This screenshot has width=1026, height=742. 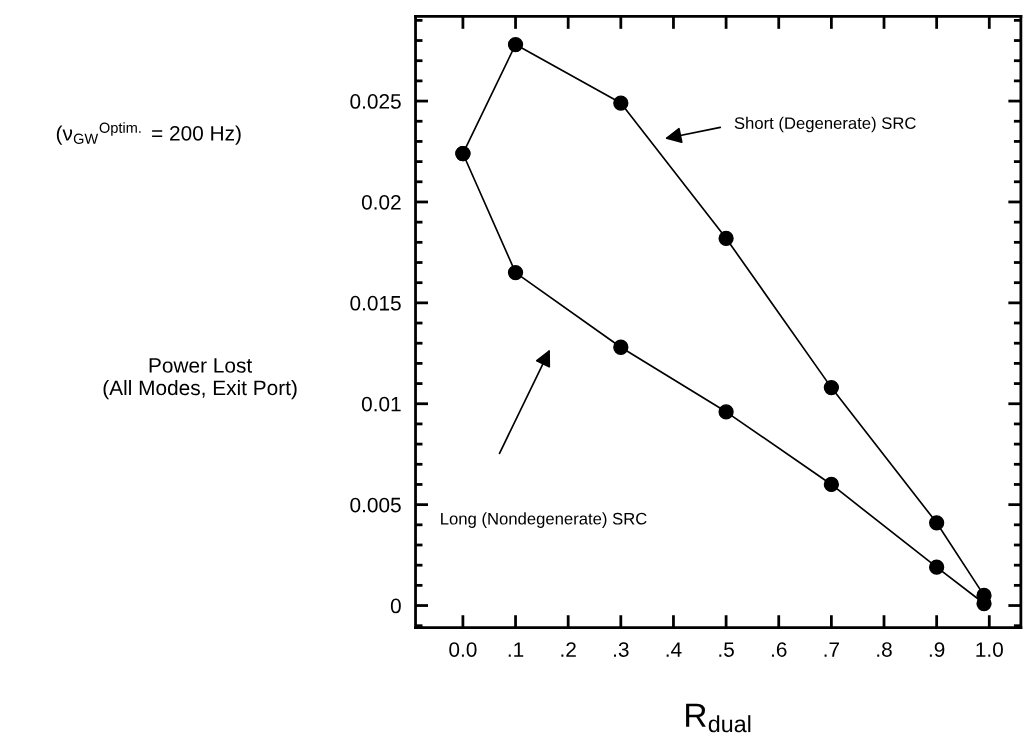 I want to click on x-tick-label: 1.0, so click(x=989, y=649).